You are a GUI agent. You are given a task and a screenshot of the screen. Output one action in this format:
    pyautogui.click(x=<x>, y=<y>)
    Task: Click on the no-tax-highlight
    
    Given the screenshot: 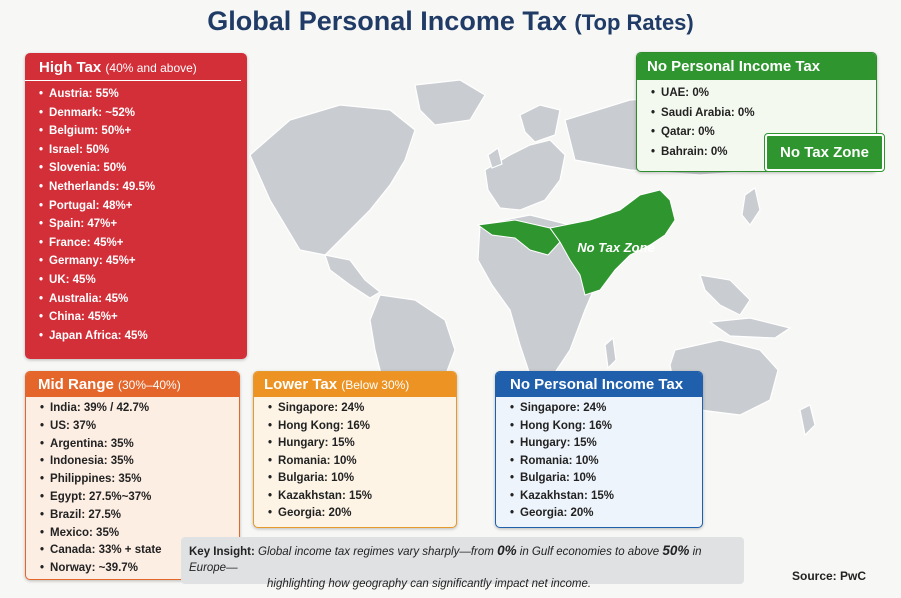 What is the action you would take?
    pyautogui.click(x=576, y=242)
    